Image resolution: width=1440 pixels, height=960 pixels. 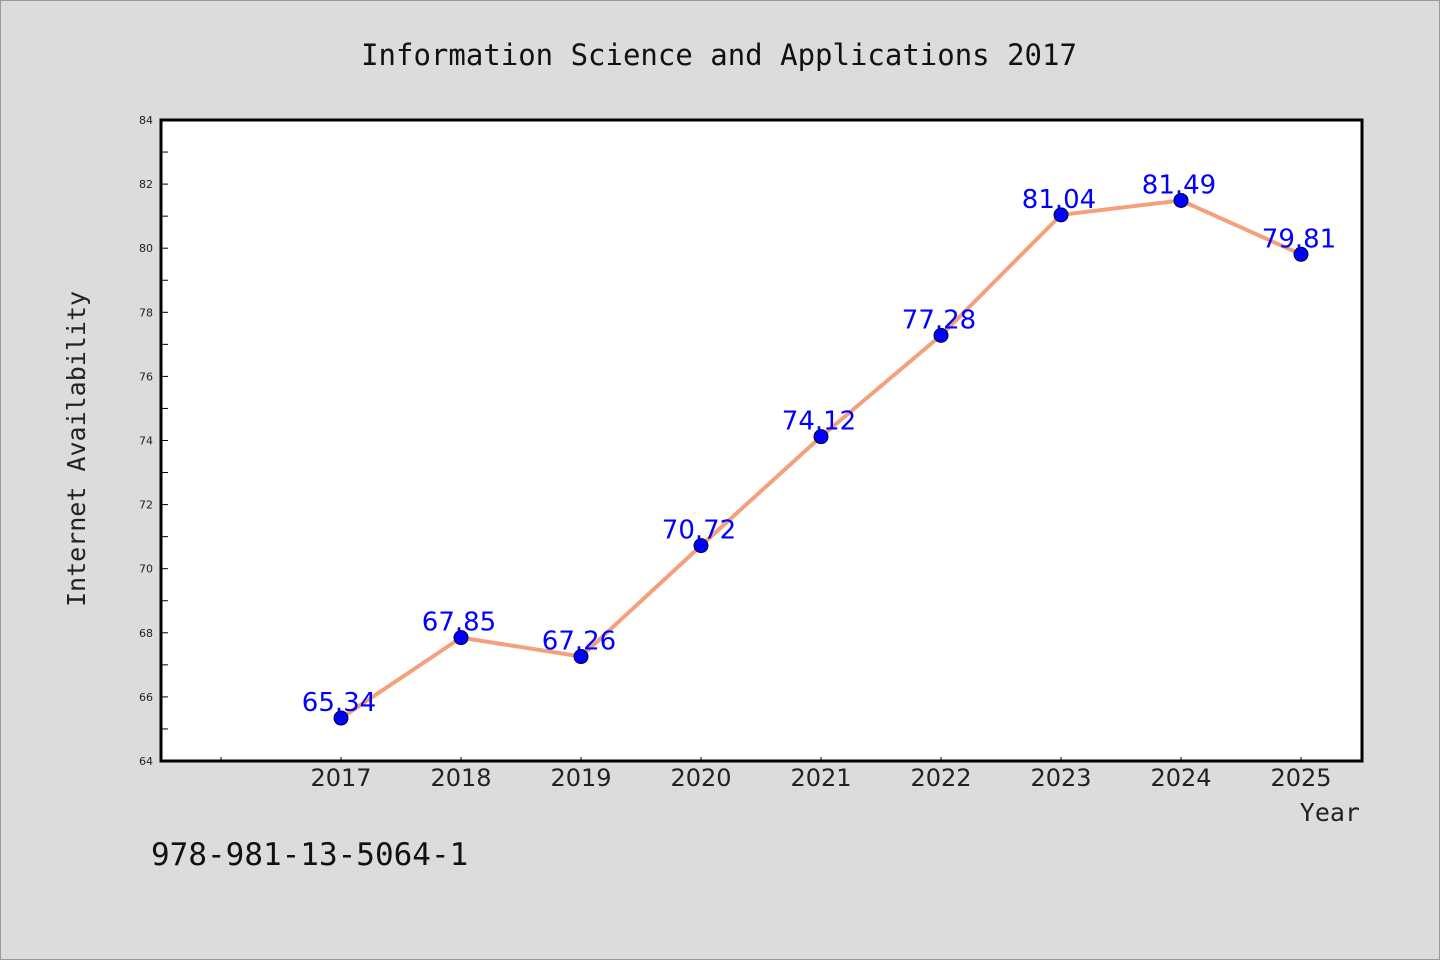 What do you see at coordinates (340, 778) in the screenshot?
I see `x-tick-label: 2017` at bounding box center [340, 778].